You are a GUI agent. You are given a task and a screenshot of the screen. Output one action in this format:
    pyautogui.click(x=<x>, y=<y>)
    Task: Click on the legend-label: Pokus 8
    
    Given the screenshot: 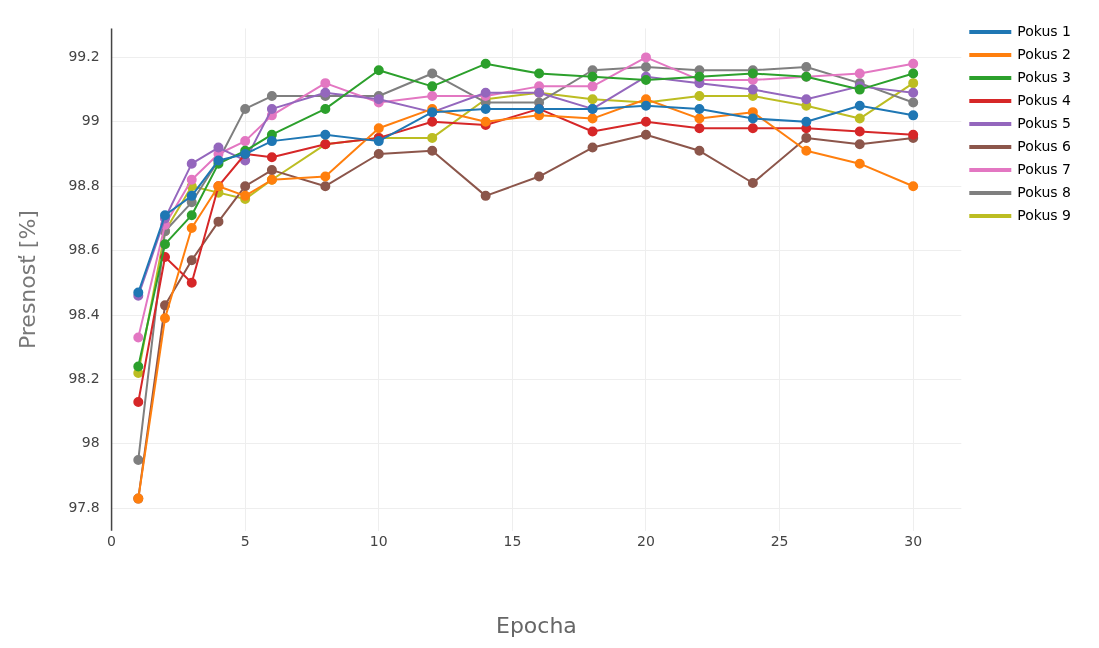 What is the action you would take?
    pyautogui.click(x=1044, y=191)
    